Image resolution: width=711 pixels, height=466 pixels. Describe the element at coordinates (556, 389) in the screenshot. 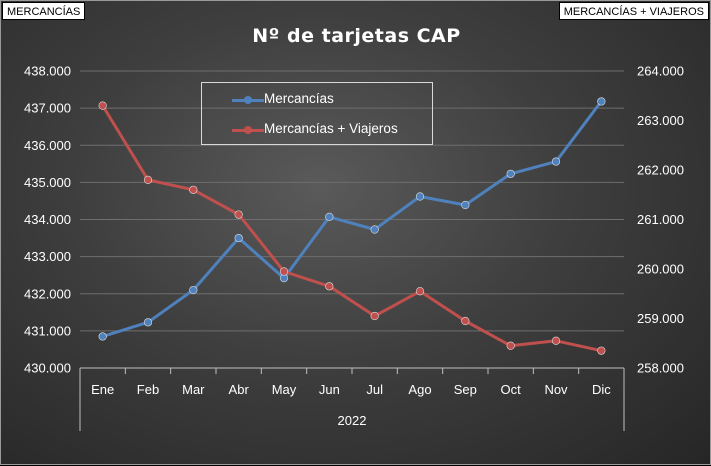

I see `x-tick-label: Nov` at that location.